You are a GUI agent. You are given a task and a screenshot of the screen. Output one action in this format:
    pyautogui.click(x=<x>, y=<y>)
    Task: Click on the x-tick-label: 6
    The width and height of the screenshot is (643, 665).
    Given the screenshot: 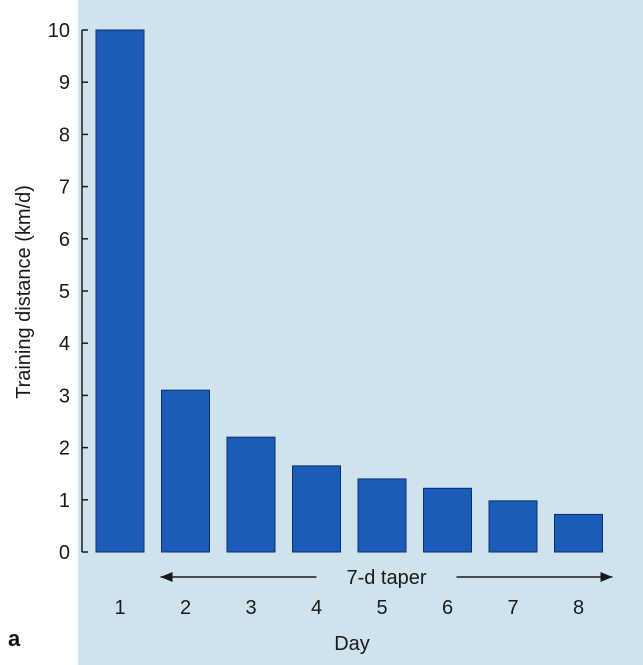 What is the action you would take?
    pyautogui.click(x=447, y=608)
    